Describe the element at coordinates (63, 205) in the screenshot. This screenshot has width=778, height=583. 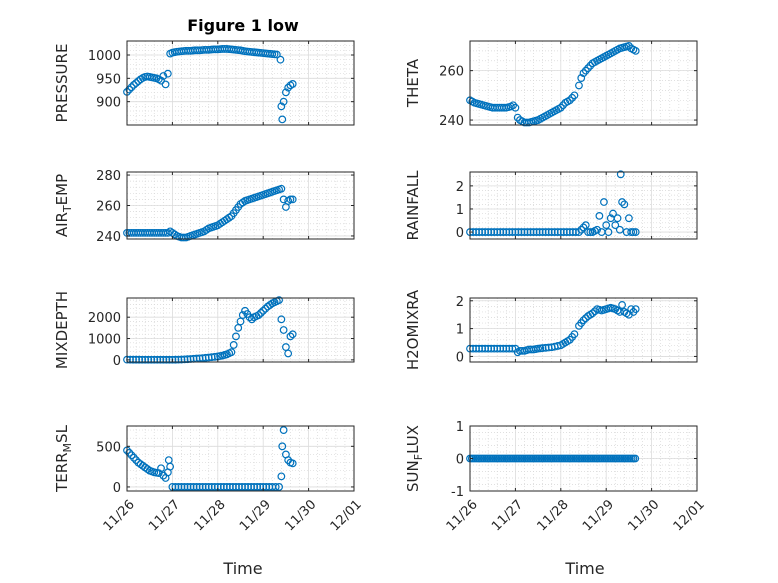
I see `y-axis-label: AIRTEMP` at that location.